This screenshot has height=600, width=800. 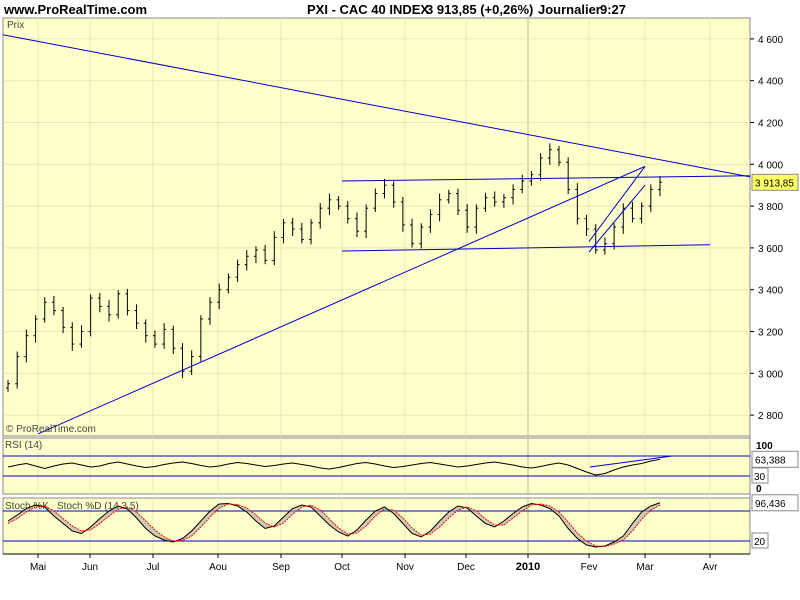 What do you see at coordinates (589, 567) in the screenshot?
I see `x-tick-label: Fev` at bounding box center [589, 567].